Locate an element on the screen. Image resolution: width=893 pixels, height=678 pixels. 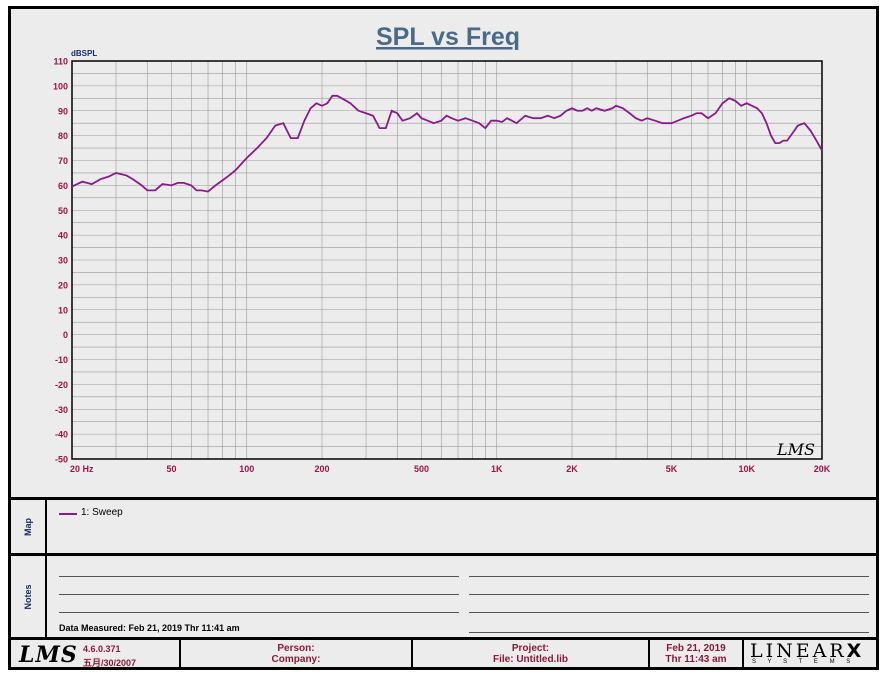
version-date: 五月/30/2007 is located at coordinates (110, 663).